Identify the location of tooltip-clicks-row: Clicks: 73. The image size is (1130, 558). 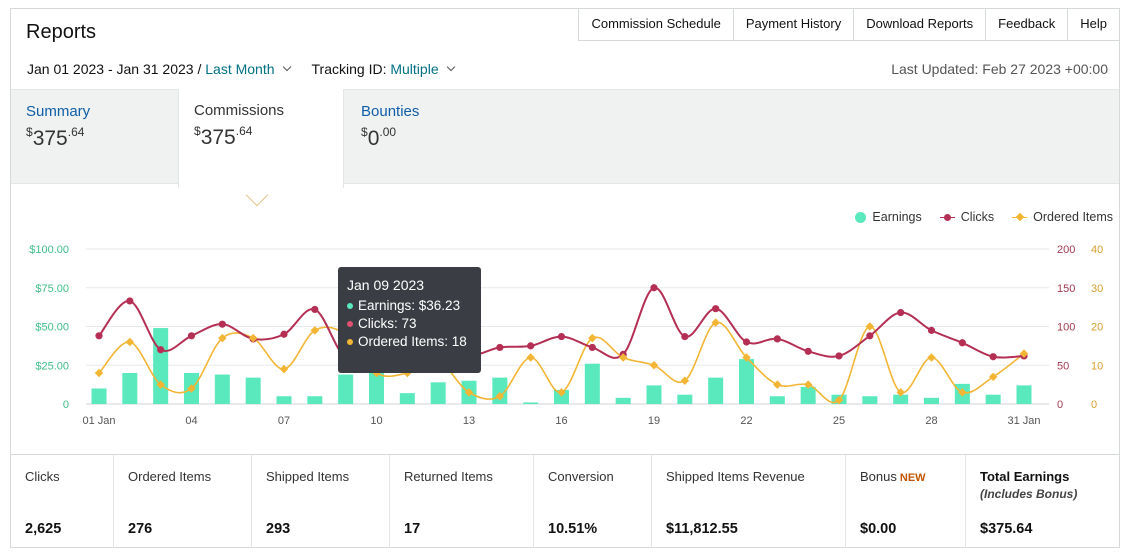
(414, 323).